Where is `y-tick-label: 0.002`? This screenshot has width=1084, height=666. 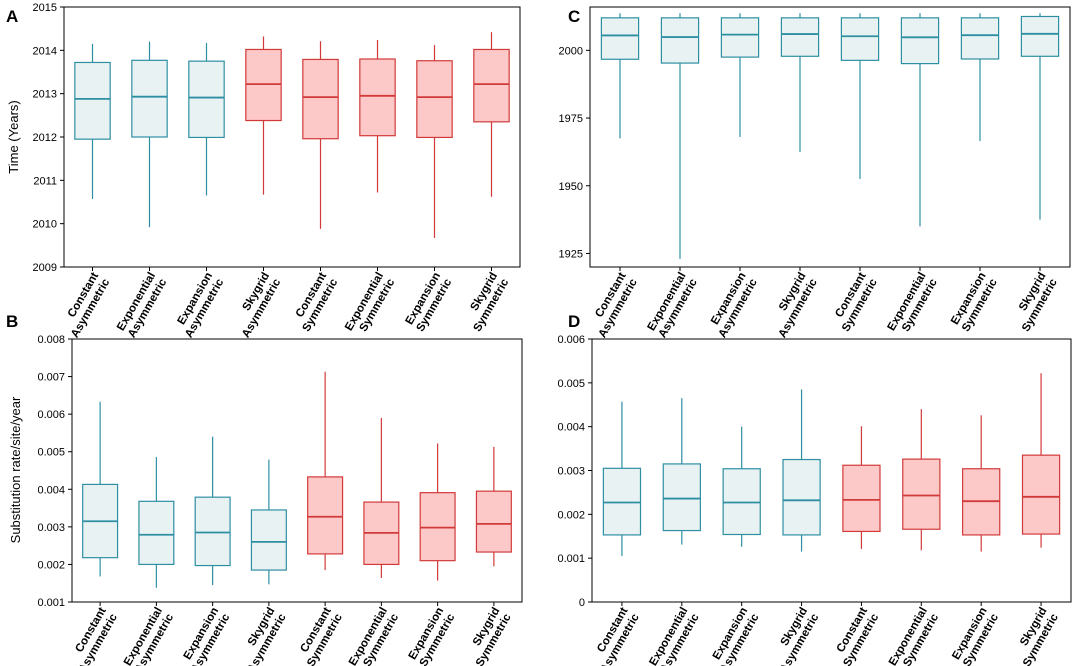
y-tick-label: 0.002 is located at coordinates (571, 515).